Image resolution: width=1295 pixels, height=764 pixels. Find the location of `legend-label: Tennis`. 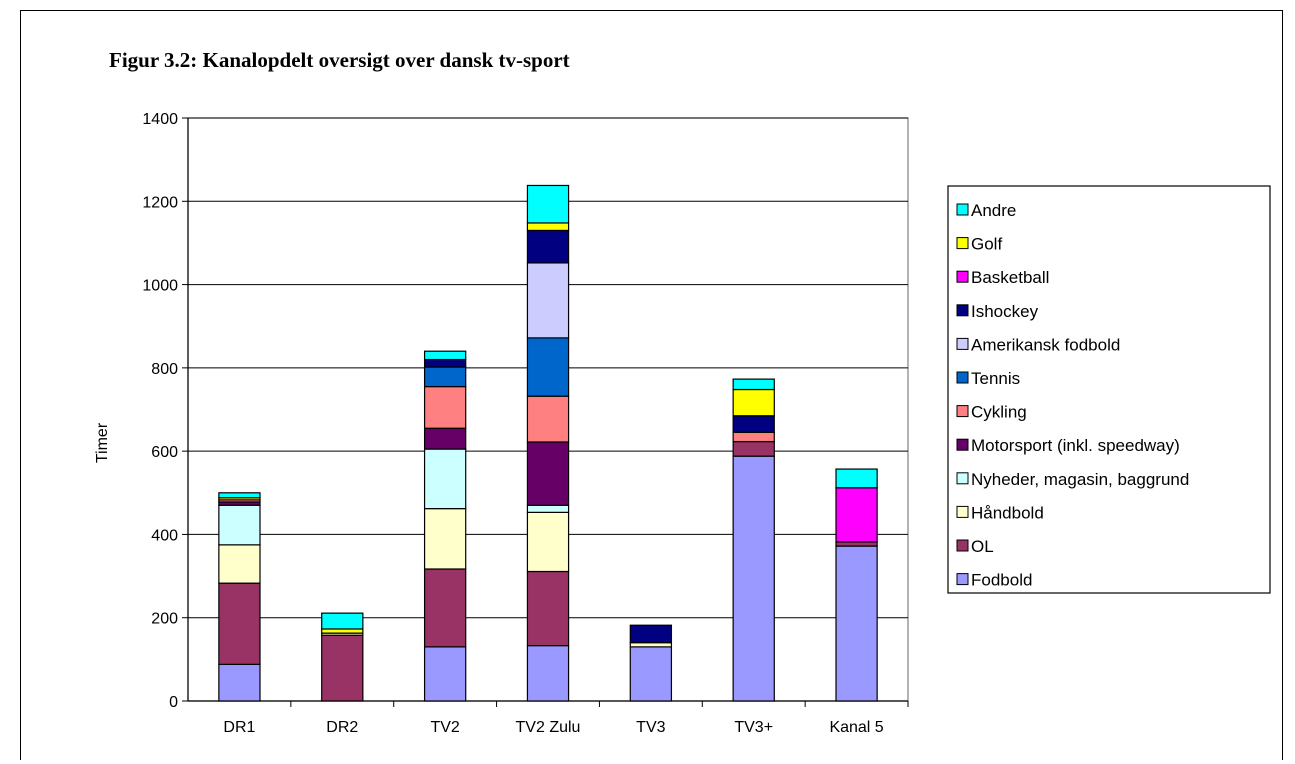

legend-label: Tennis is located at coordinates (995, 378).